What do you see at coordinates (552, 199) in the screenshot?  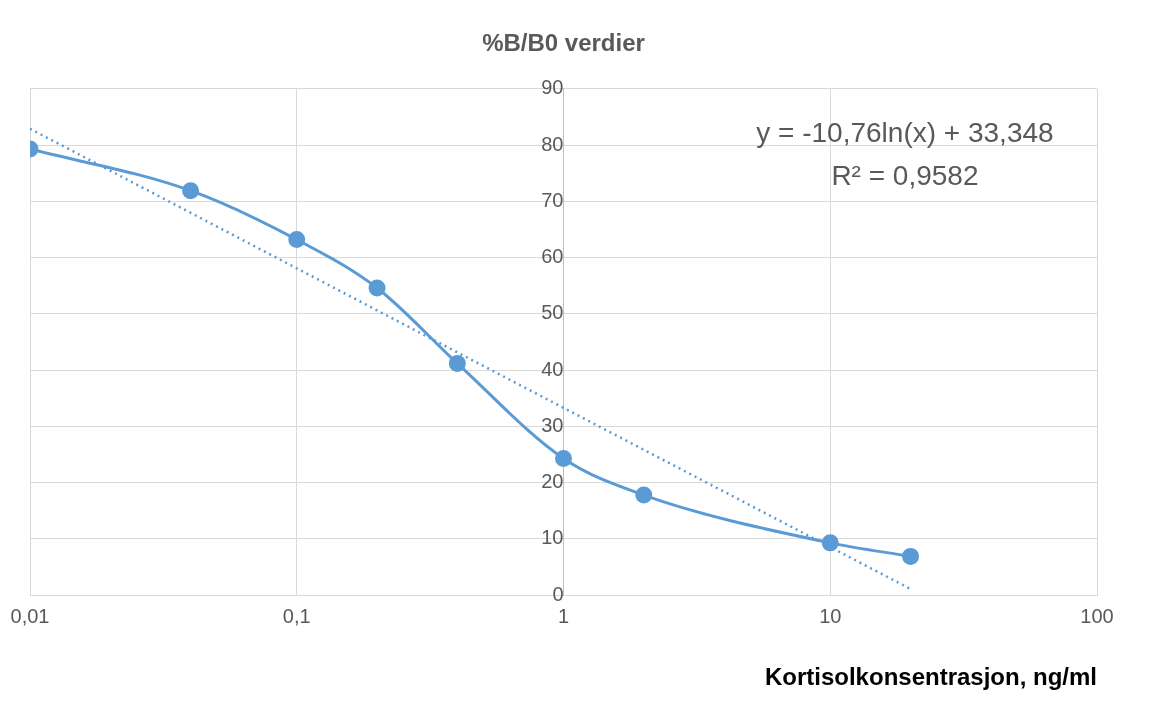 I see `y-tick-label: 70` at bounding box center [552, 199].